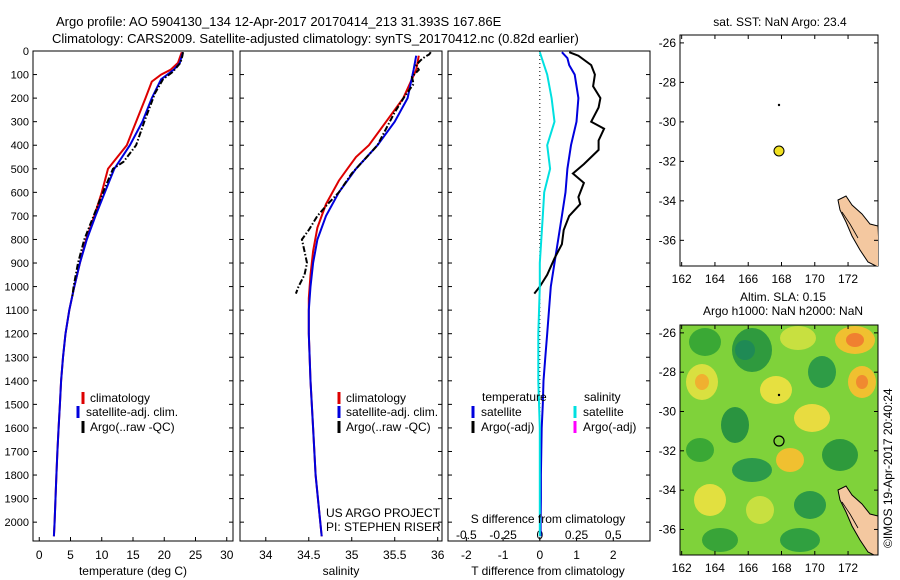 This screenshot has height=580, width=900. Describe the element at coordinates (20, 76) in the screenshot. I see `depth-tick-label: 100` at that location.